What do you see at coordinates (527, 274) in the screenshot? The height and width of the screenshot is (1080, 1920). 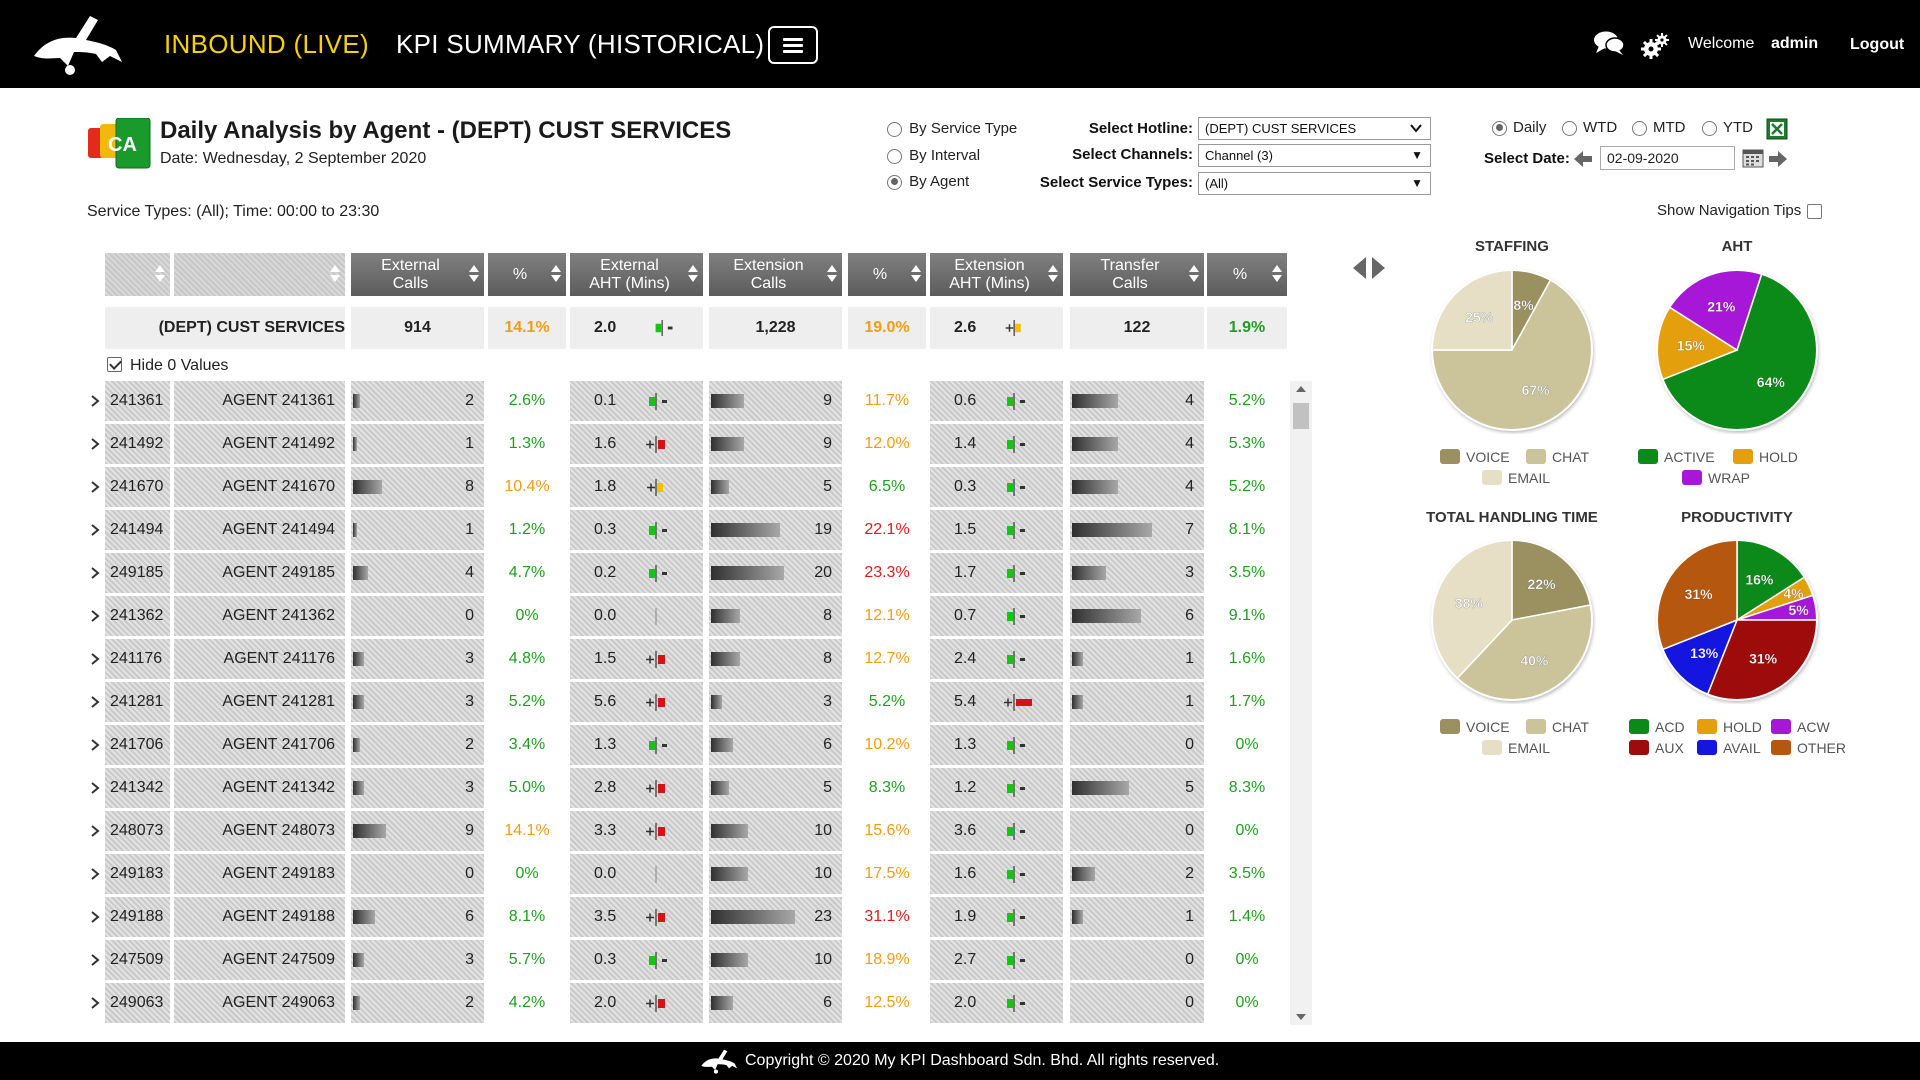 I see `sort-header-external-pct: %` at bounding box center [527, 274].